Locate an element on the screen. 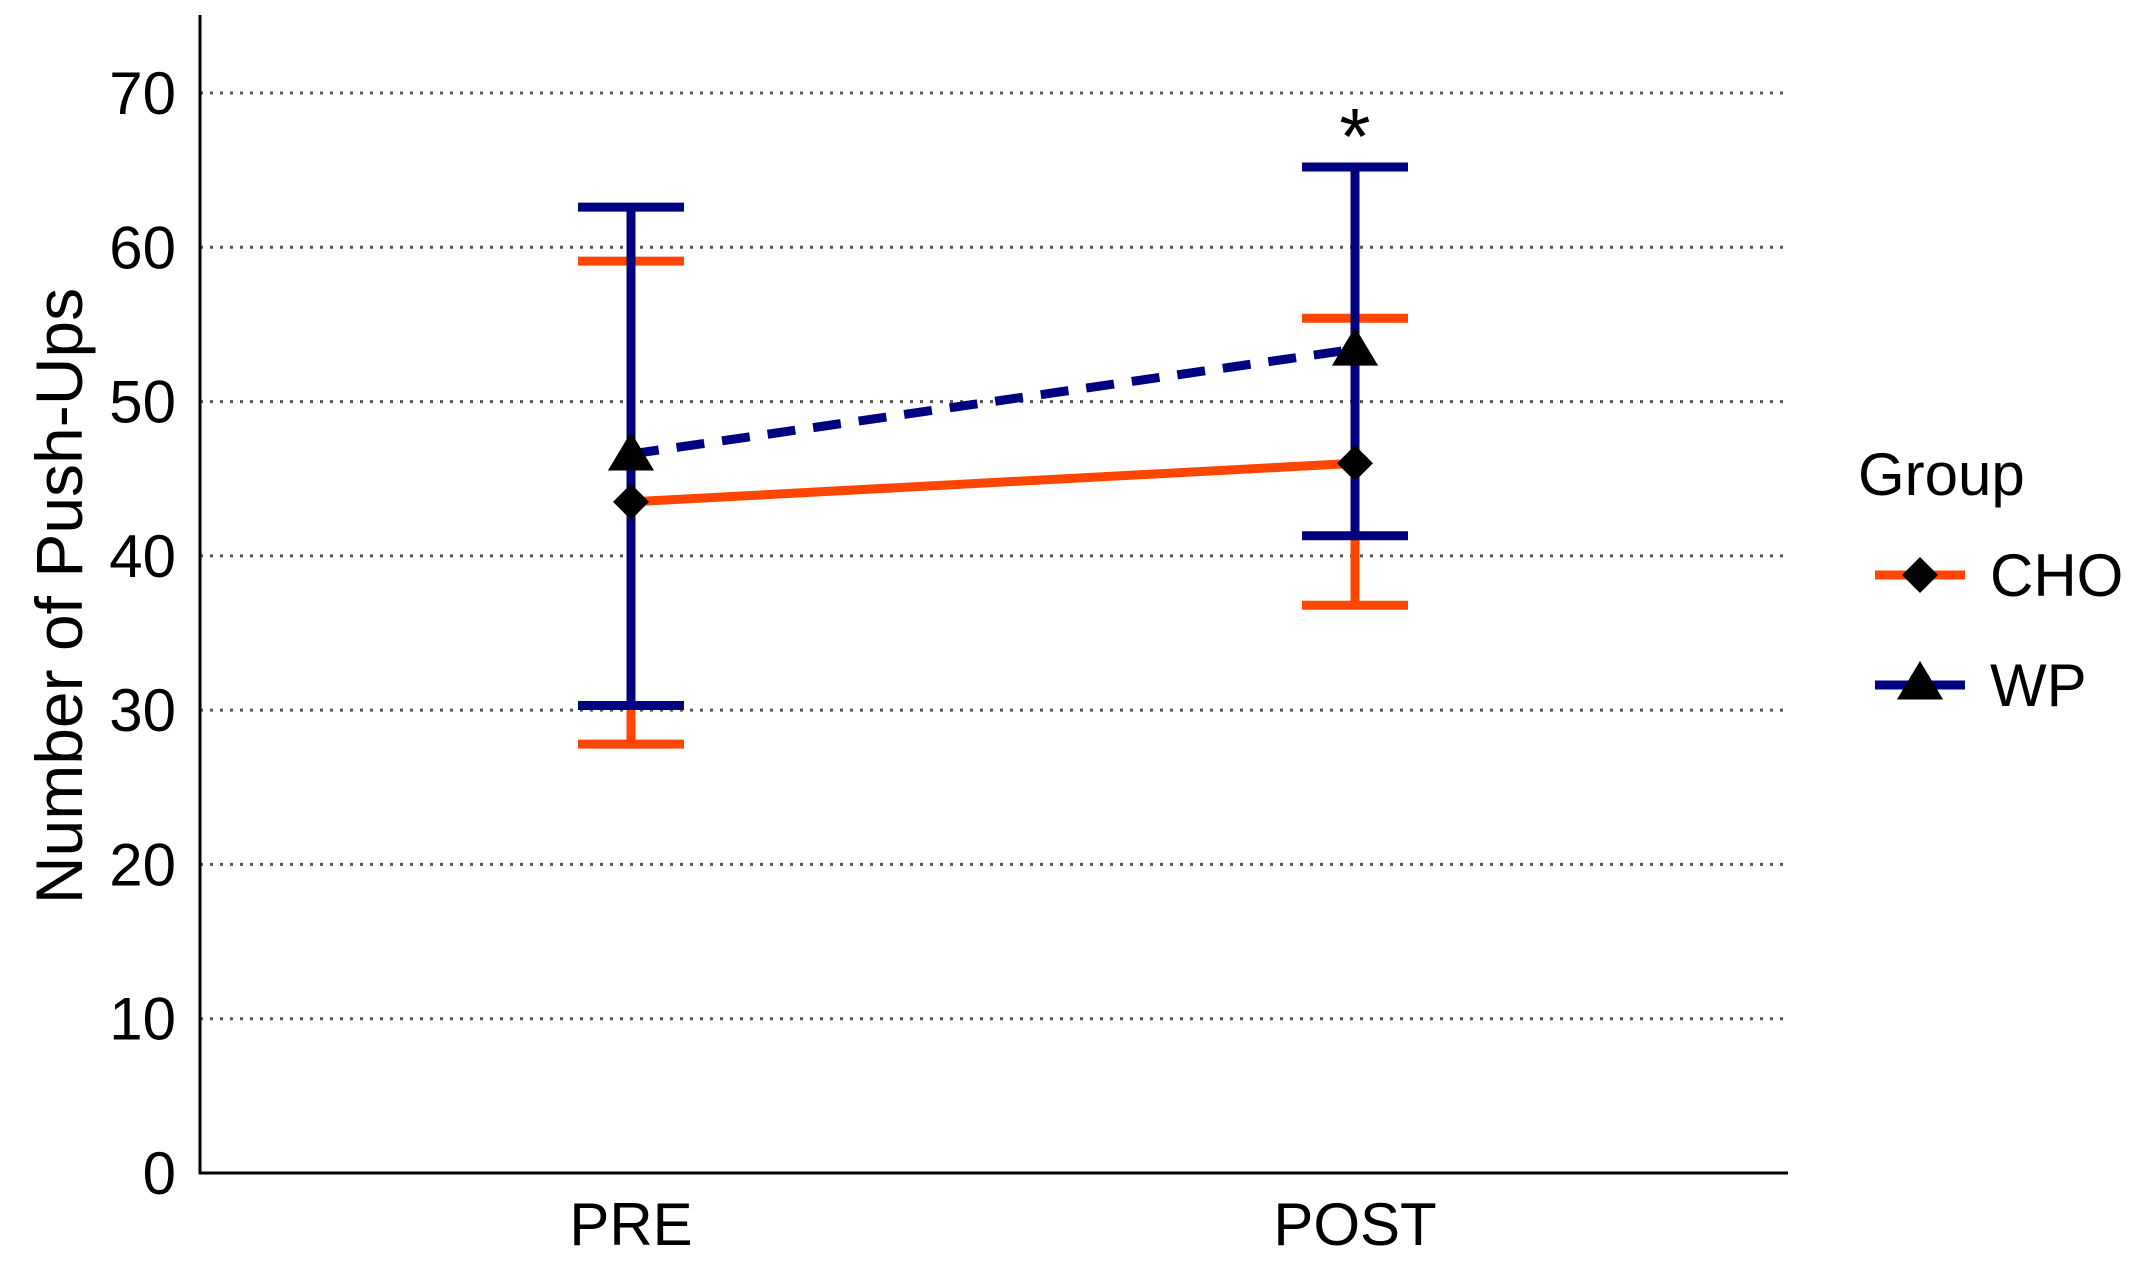 The width and height of the screenshot is (2136, 1271). y-tick-label: 10 is located at coordinates (142, 1019).